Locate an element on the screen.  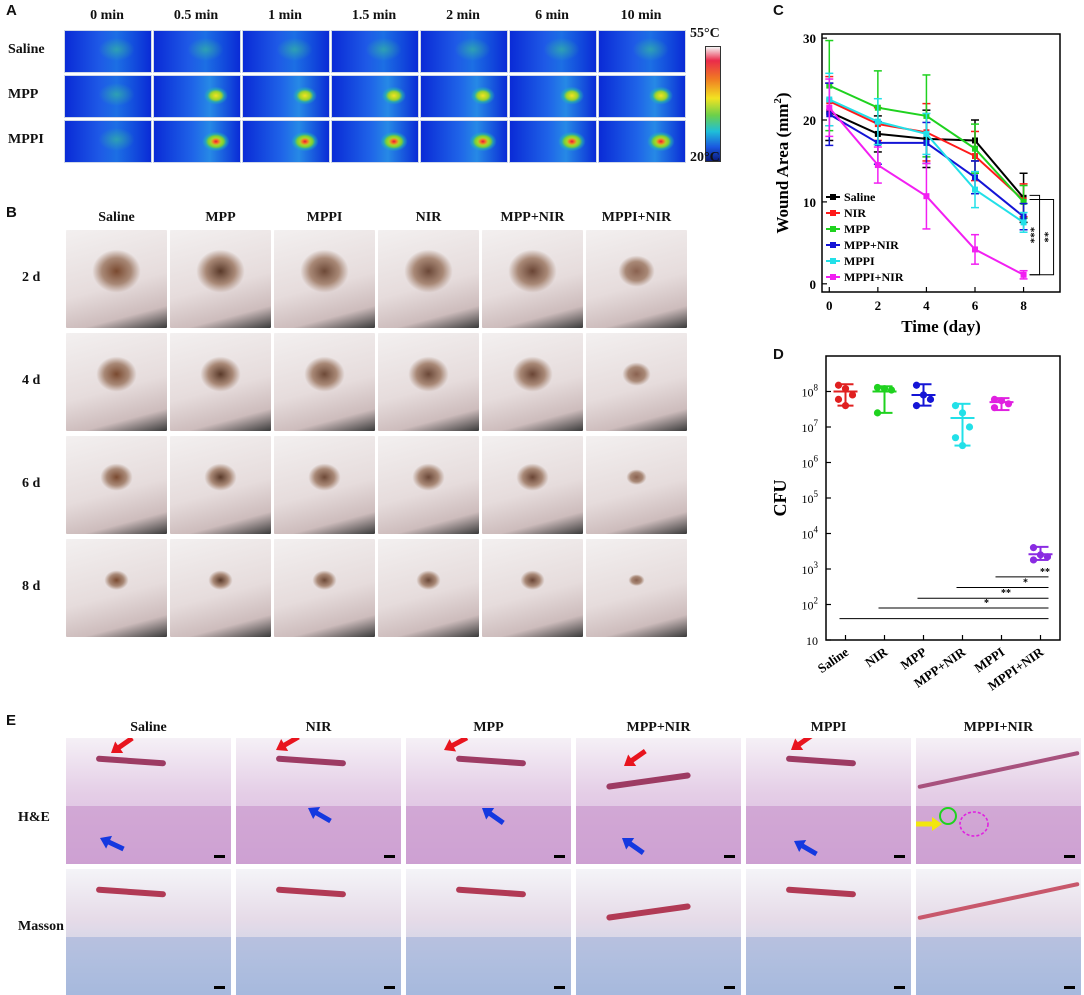
group-MPP is located at coordinates (923, 395).